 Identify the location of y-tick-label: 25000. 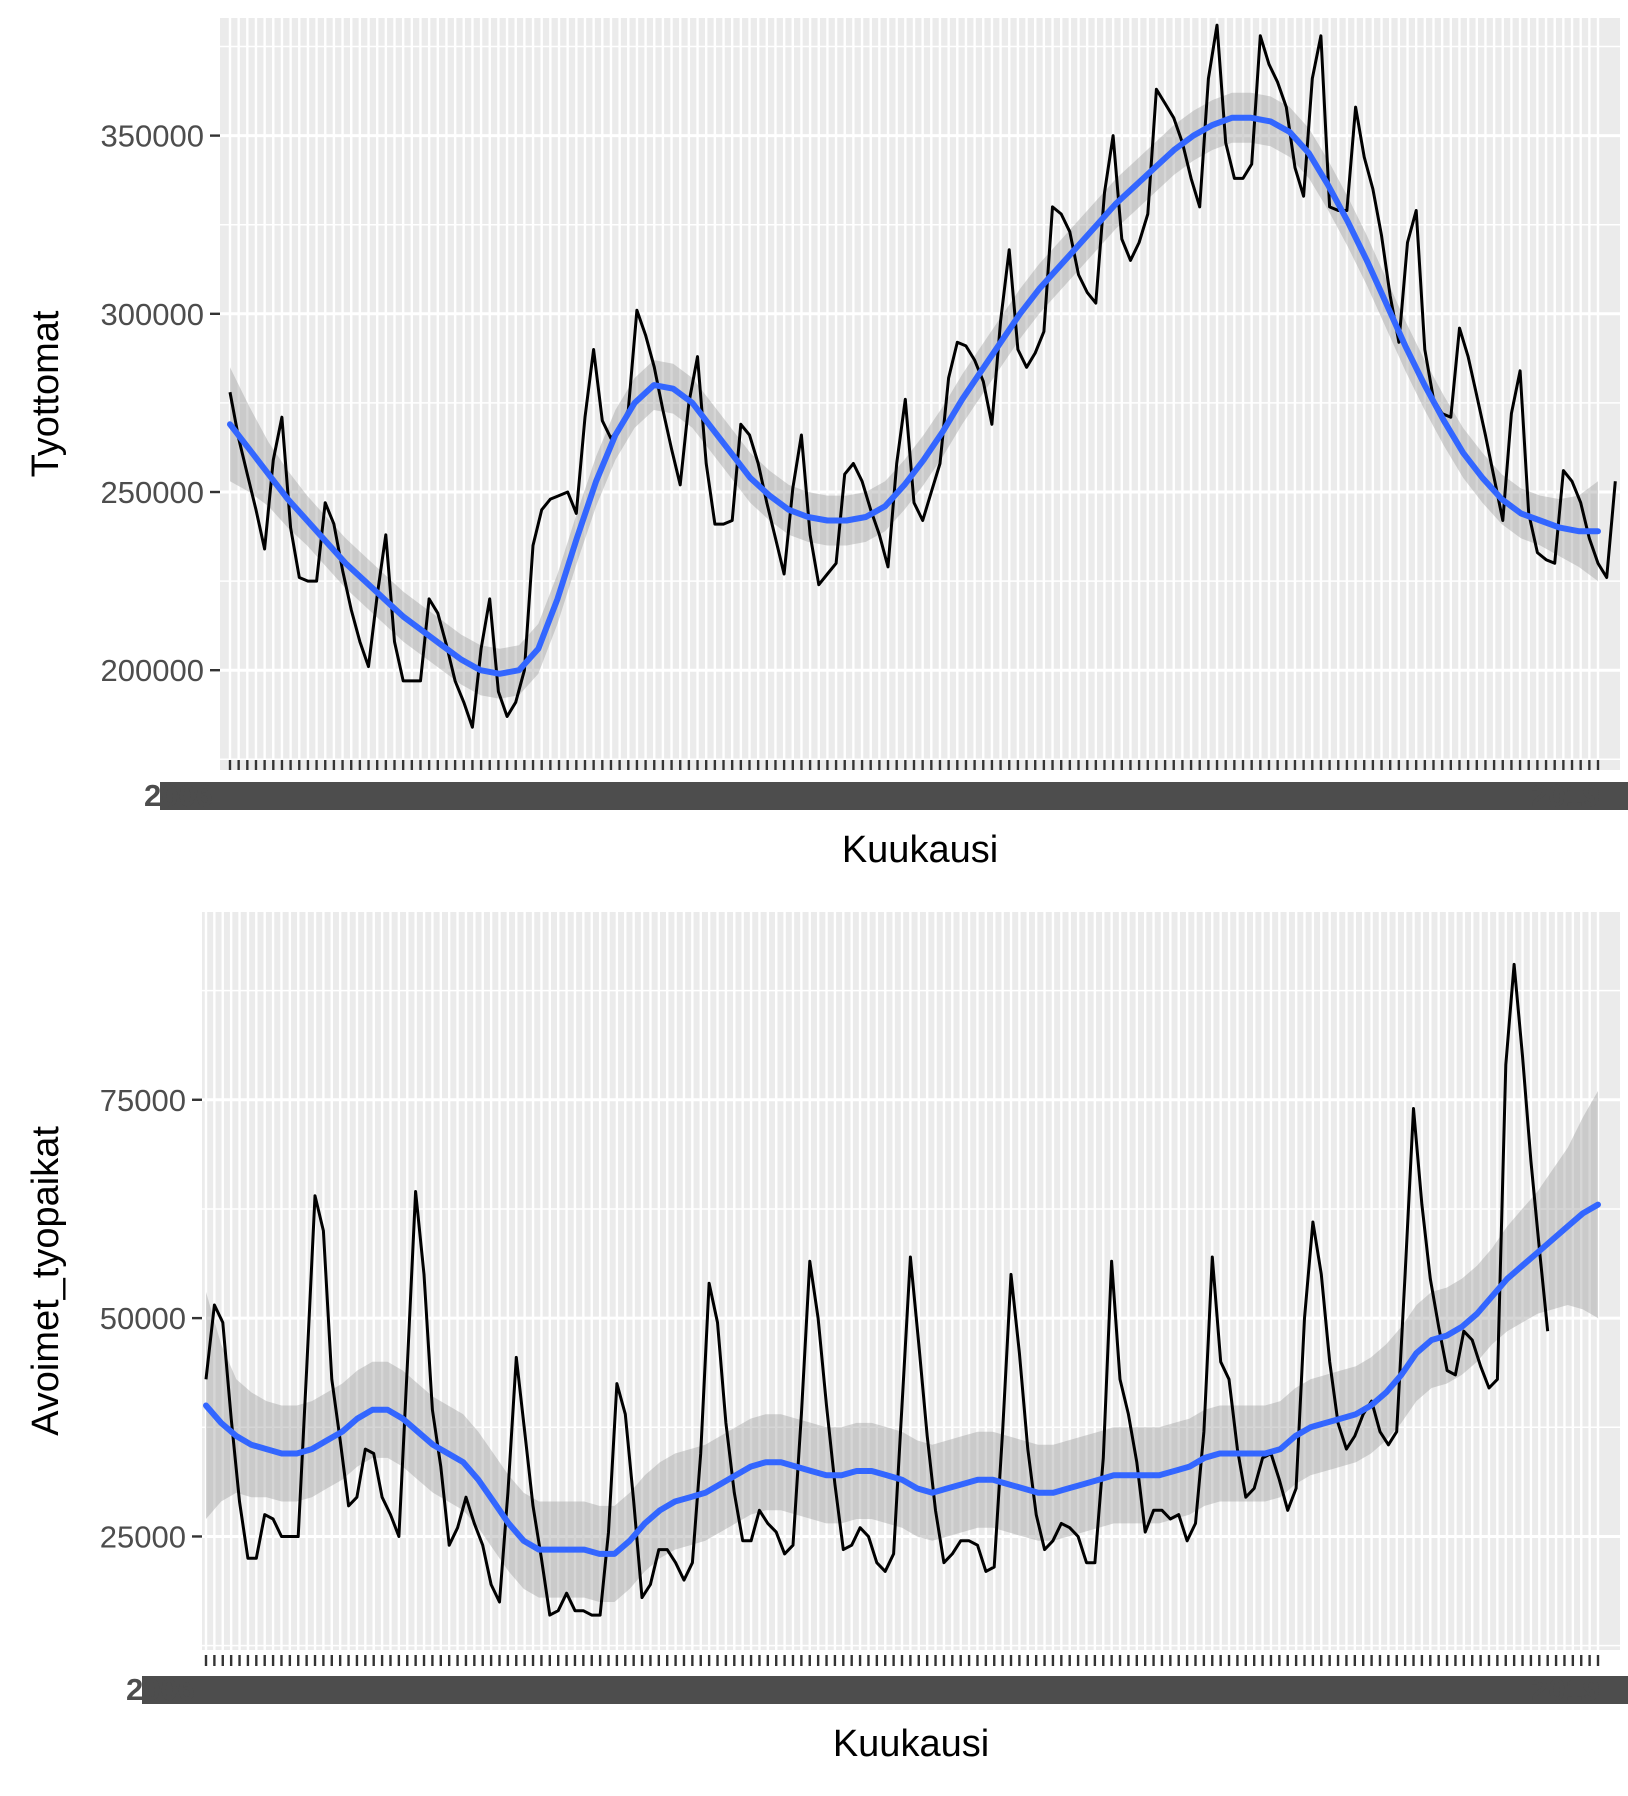
(143, 1536).